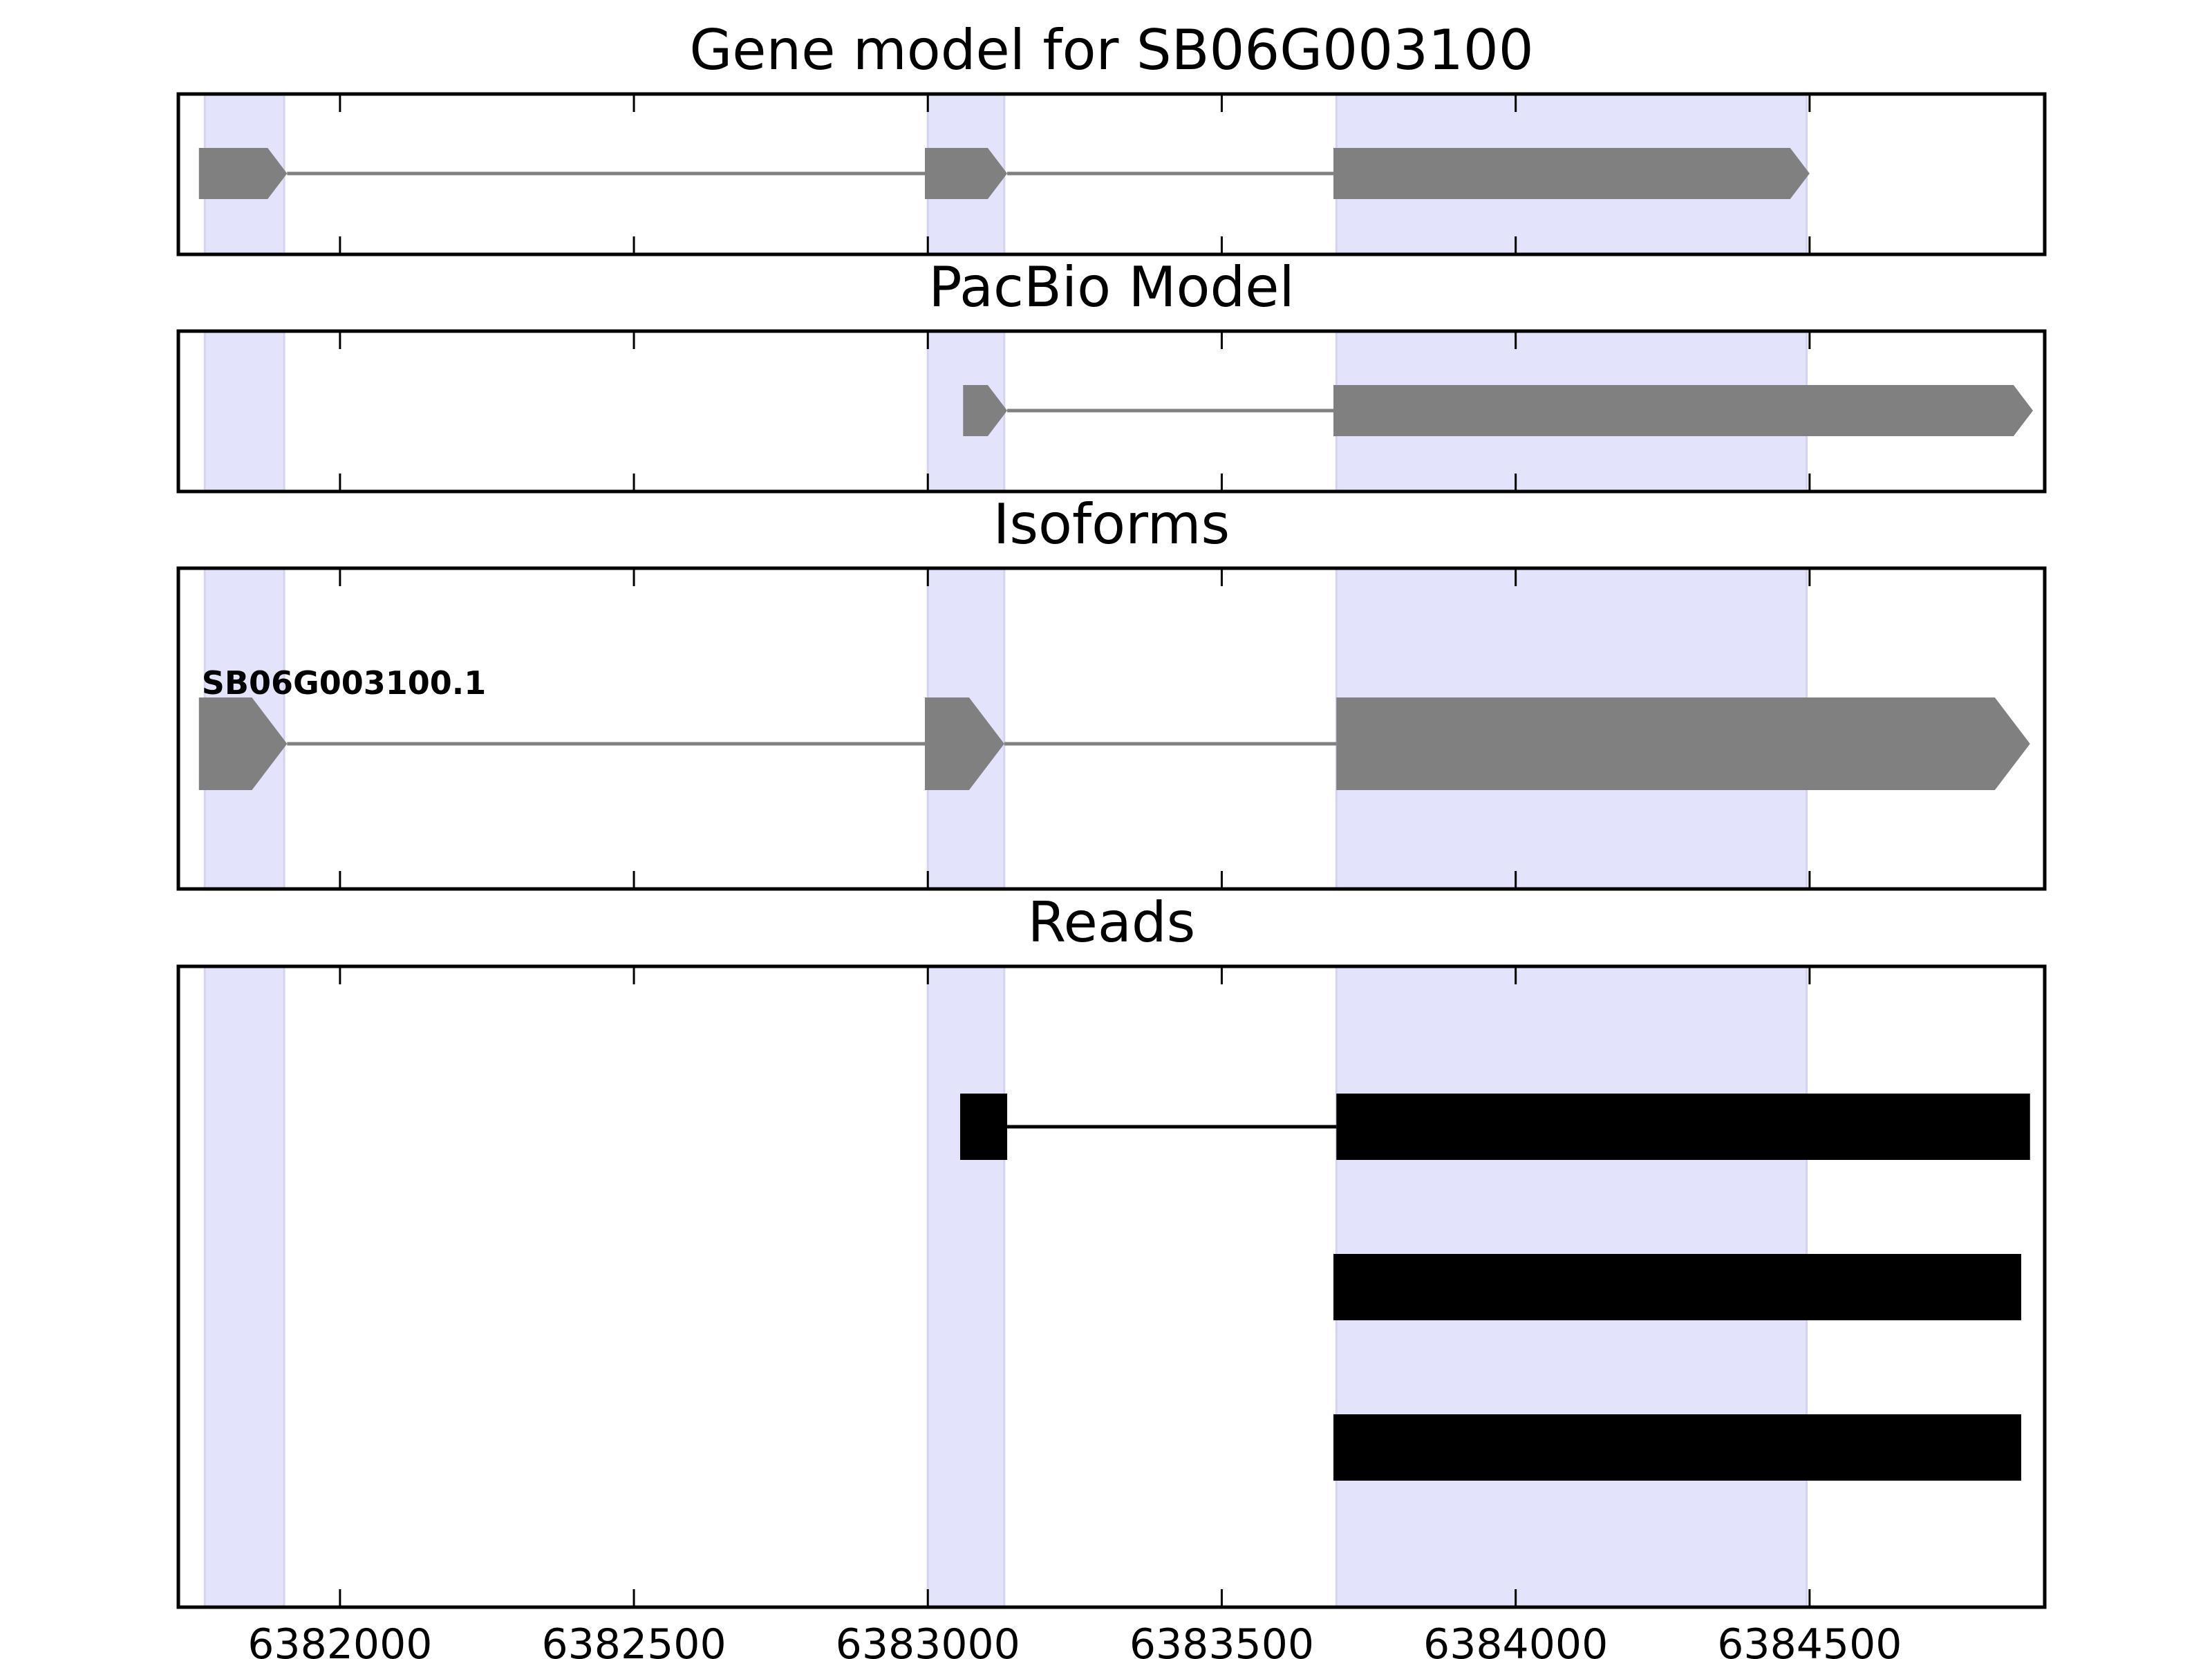 Image resolution: width=2212 pixels, height=1659 pixels. I want to click on panel-title: Reads, so click(1112, 922).